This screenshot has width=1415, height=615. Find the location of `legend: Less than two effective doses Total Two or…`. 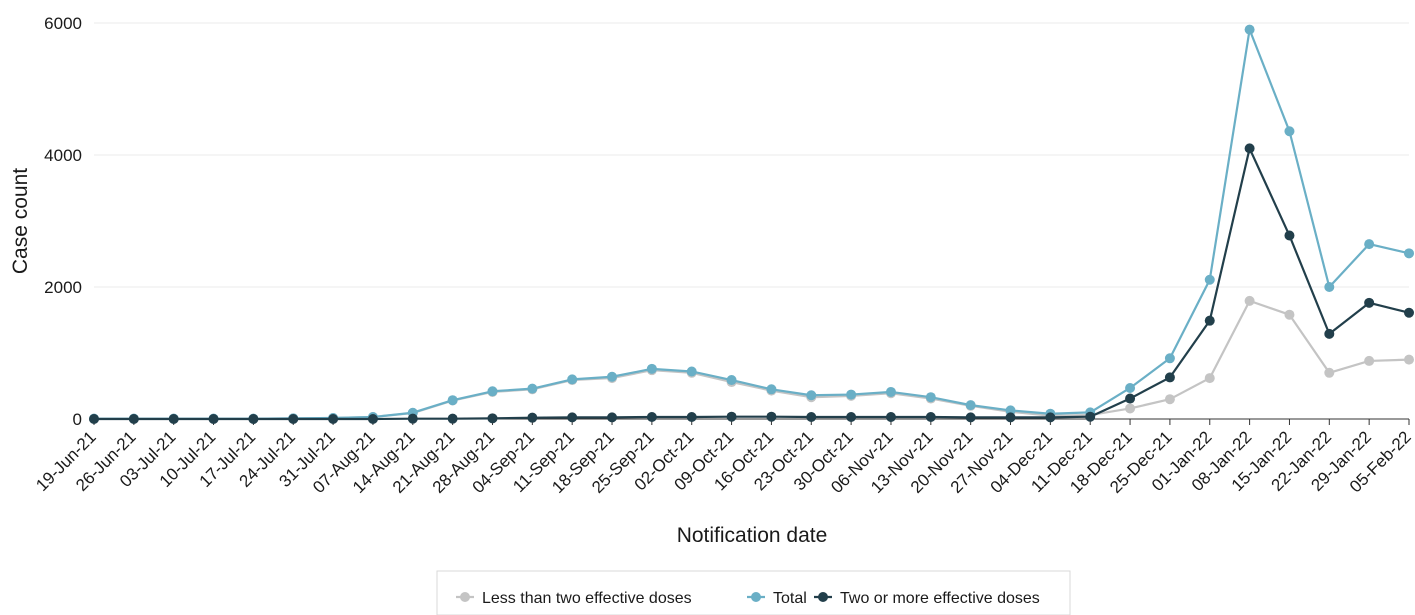

legend: Less than two effective doses Total Two or… is located at coordinates (753, 592).